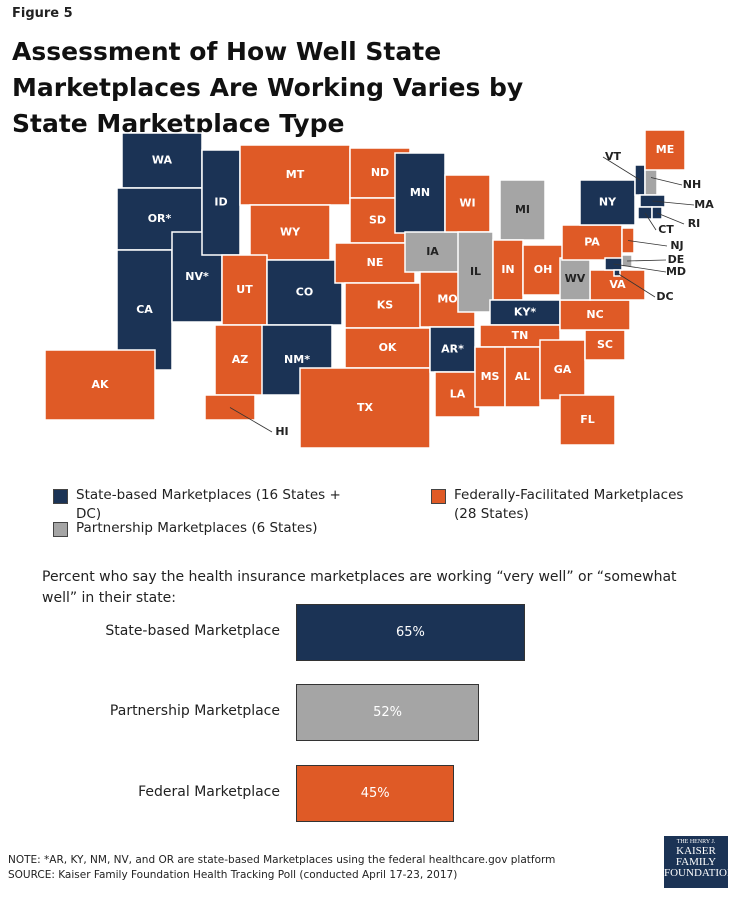 The image size is (735, 898). What do you see at coordinates (525, 312) in the screenshot?
I see `state-label: KY*` at bounding box center [525, 312].